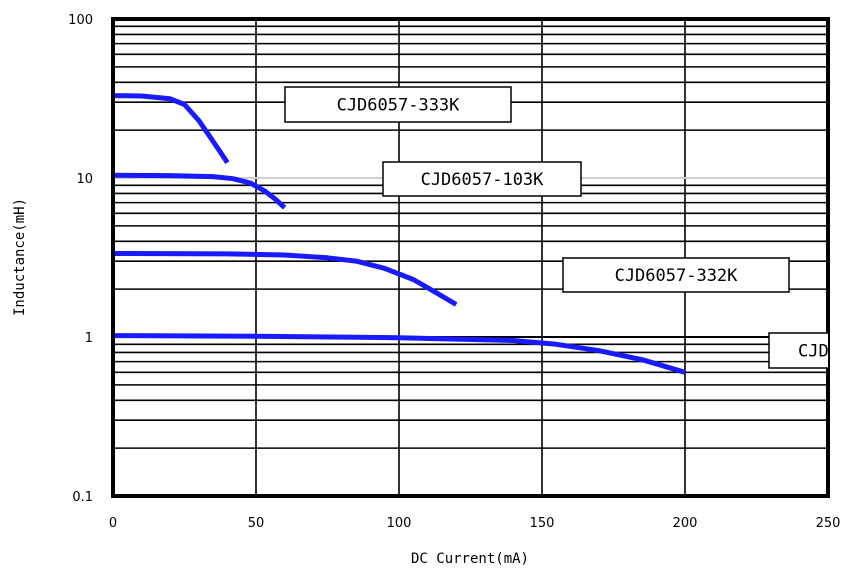 This screenshot has height=570, width=842. I want to click on series-label-3: CJD6, so click(803, 350).